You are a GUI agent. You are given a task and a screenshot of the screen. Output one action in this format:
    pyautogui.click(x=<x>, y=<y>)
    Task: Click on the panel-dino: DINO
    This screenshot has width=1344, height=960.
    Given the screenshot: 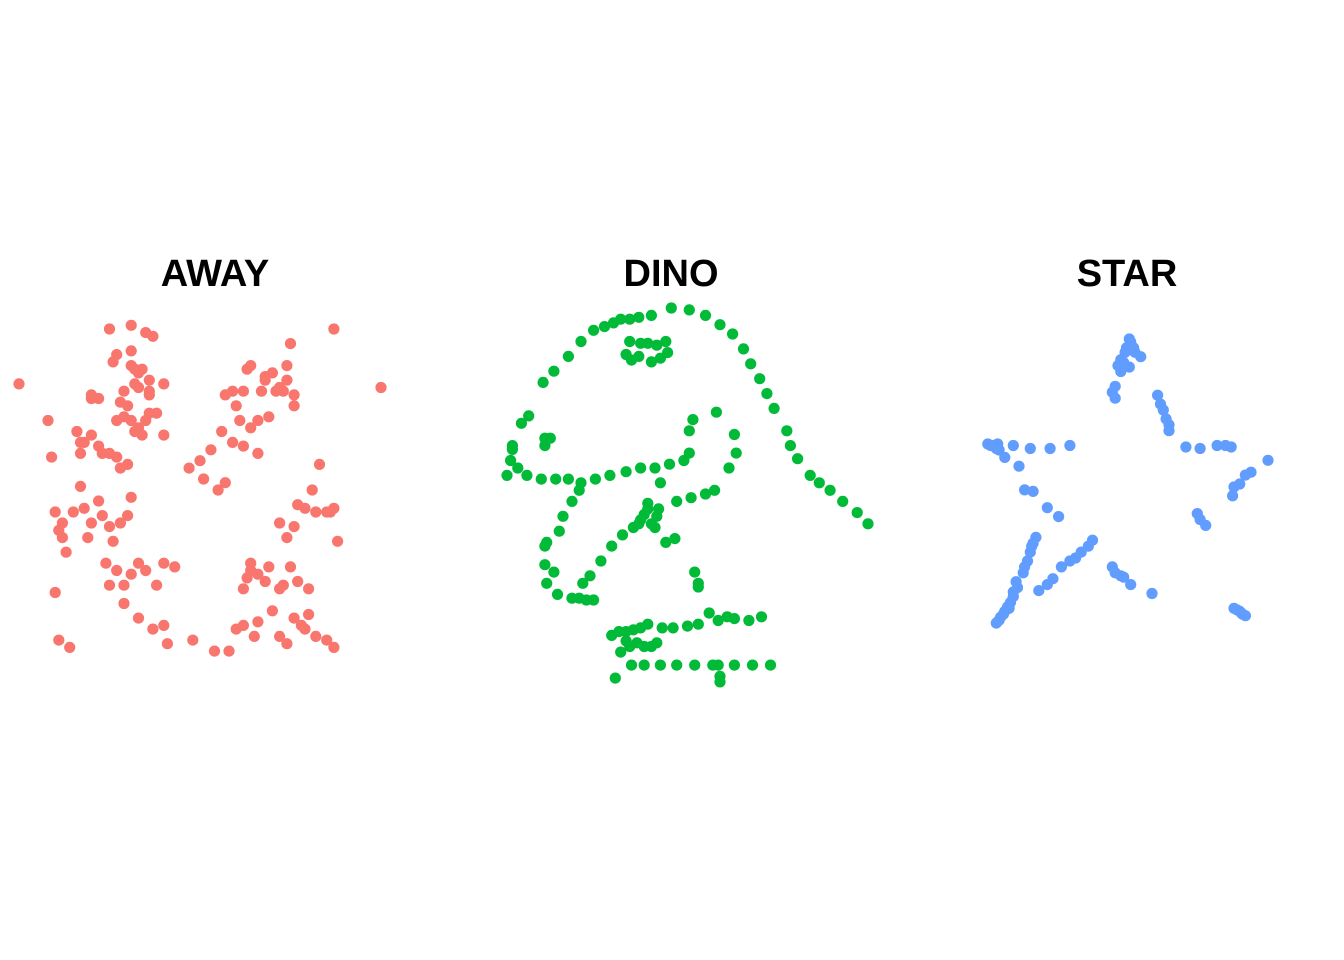 What is the action you would take?
    pyautogui.click(x=687, y=470)
    